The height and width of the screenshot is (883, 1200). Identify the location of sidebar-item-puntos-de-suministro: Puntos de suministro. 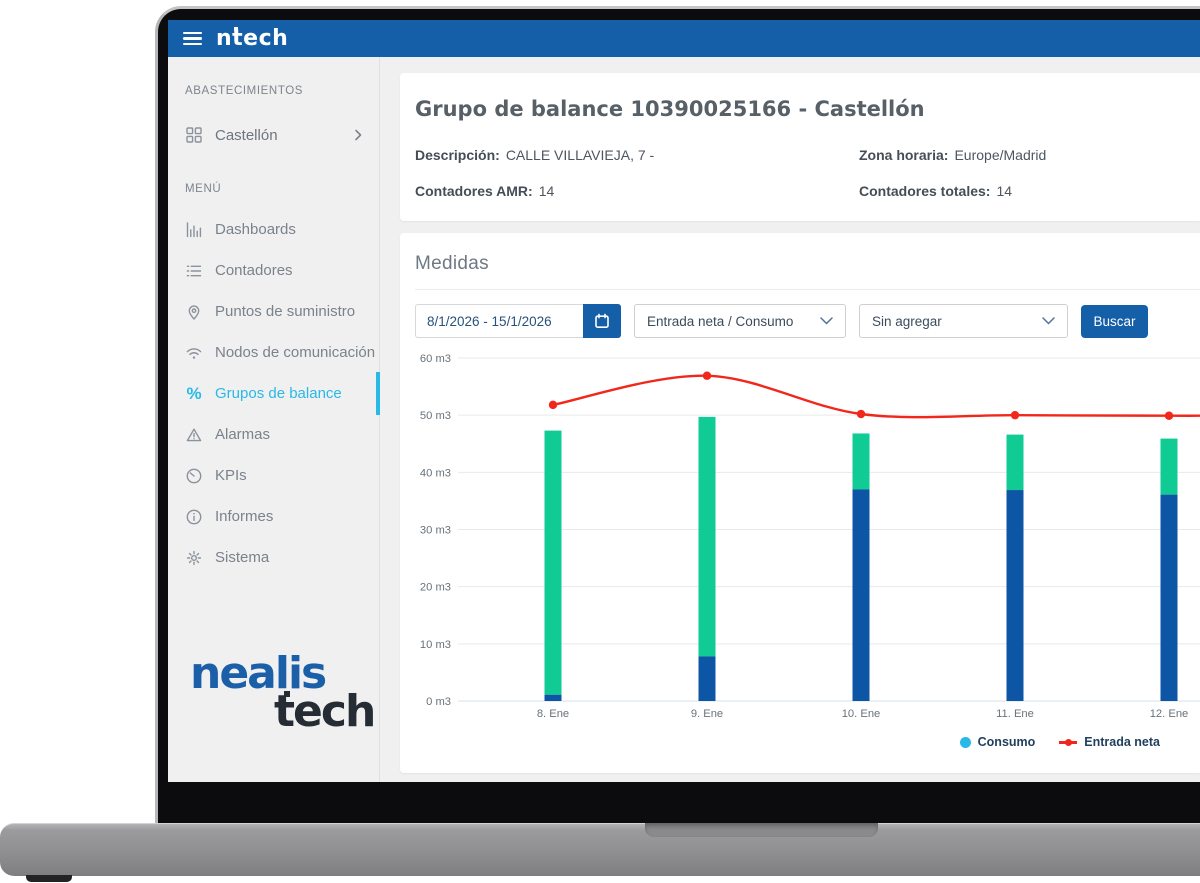
(273, 311).